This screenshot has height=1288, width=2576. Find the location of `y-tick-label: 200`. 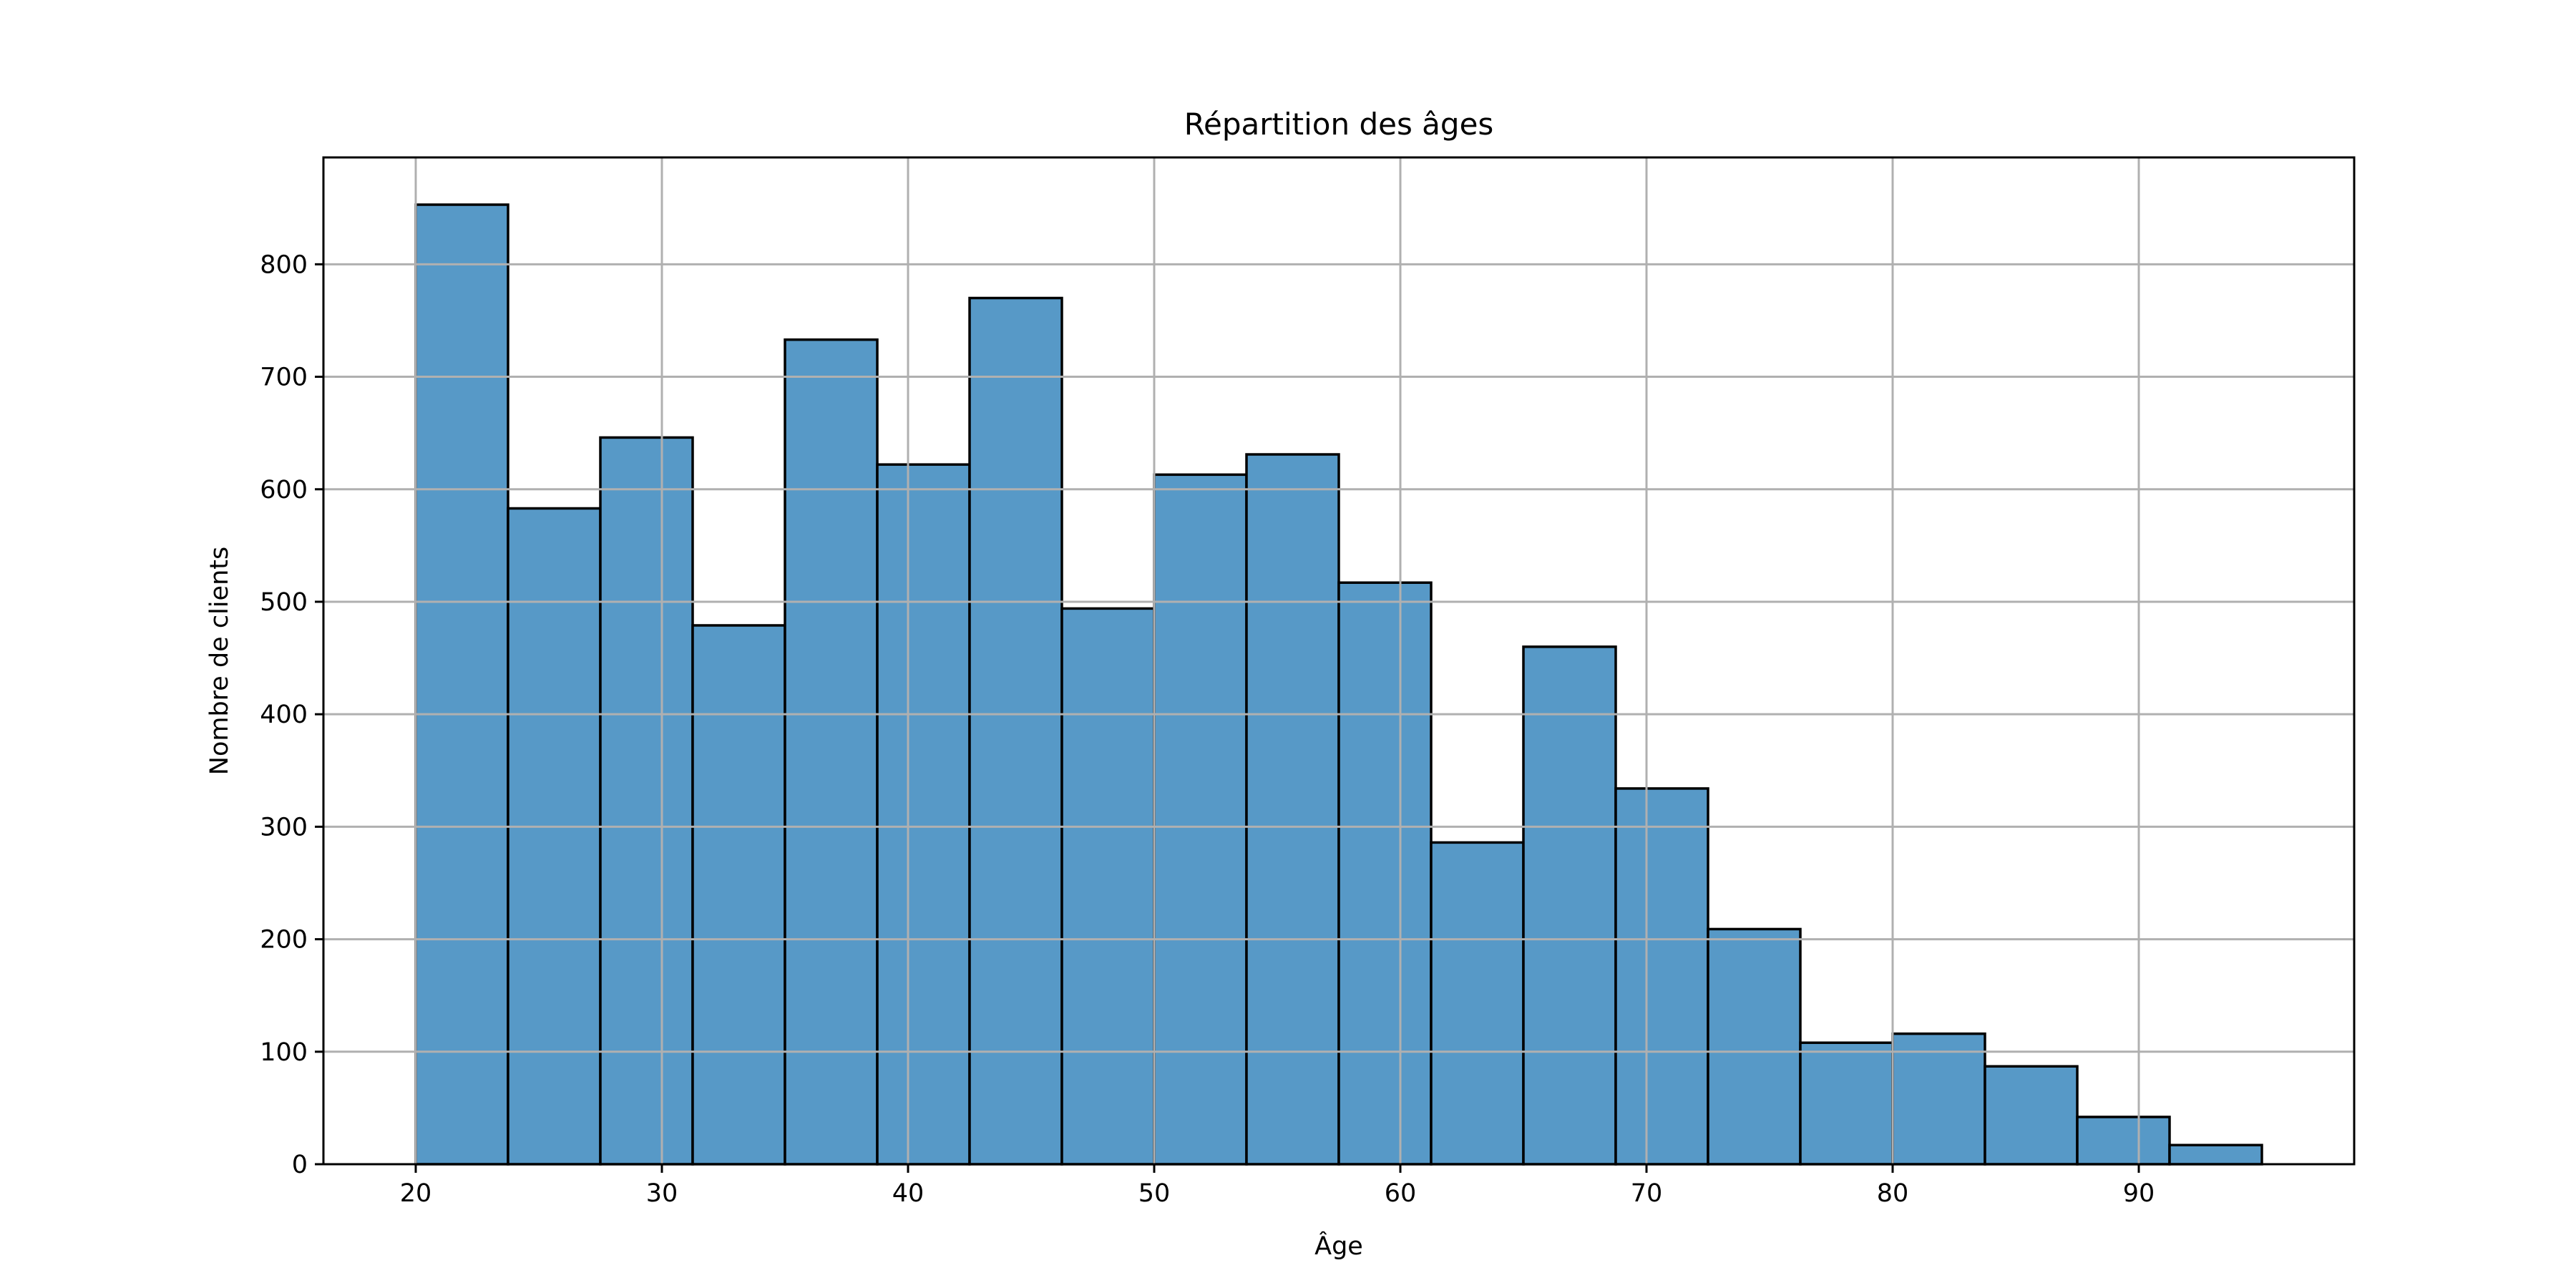

y-tick-label: 200 is located at coordinates (284, 940).